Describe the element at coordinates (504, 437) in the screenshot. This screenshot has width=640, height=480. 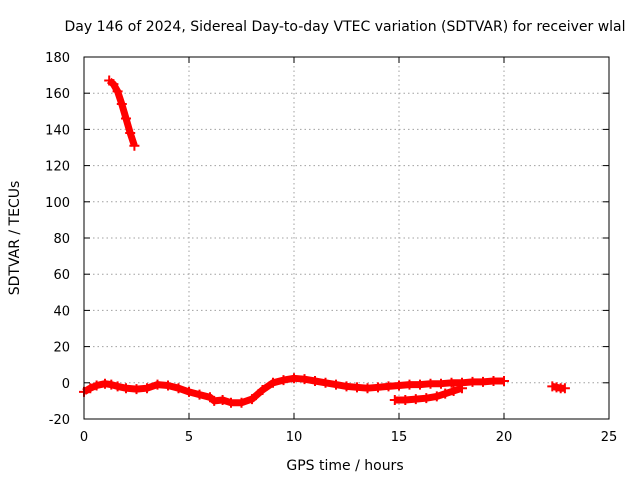
I see `x-tick-label: 20` at that location.